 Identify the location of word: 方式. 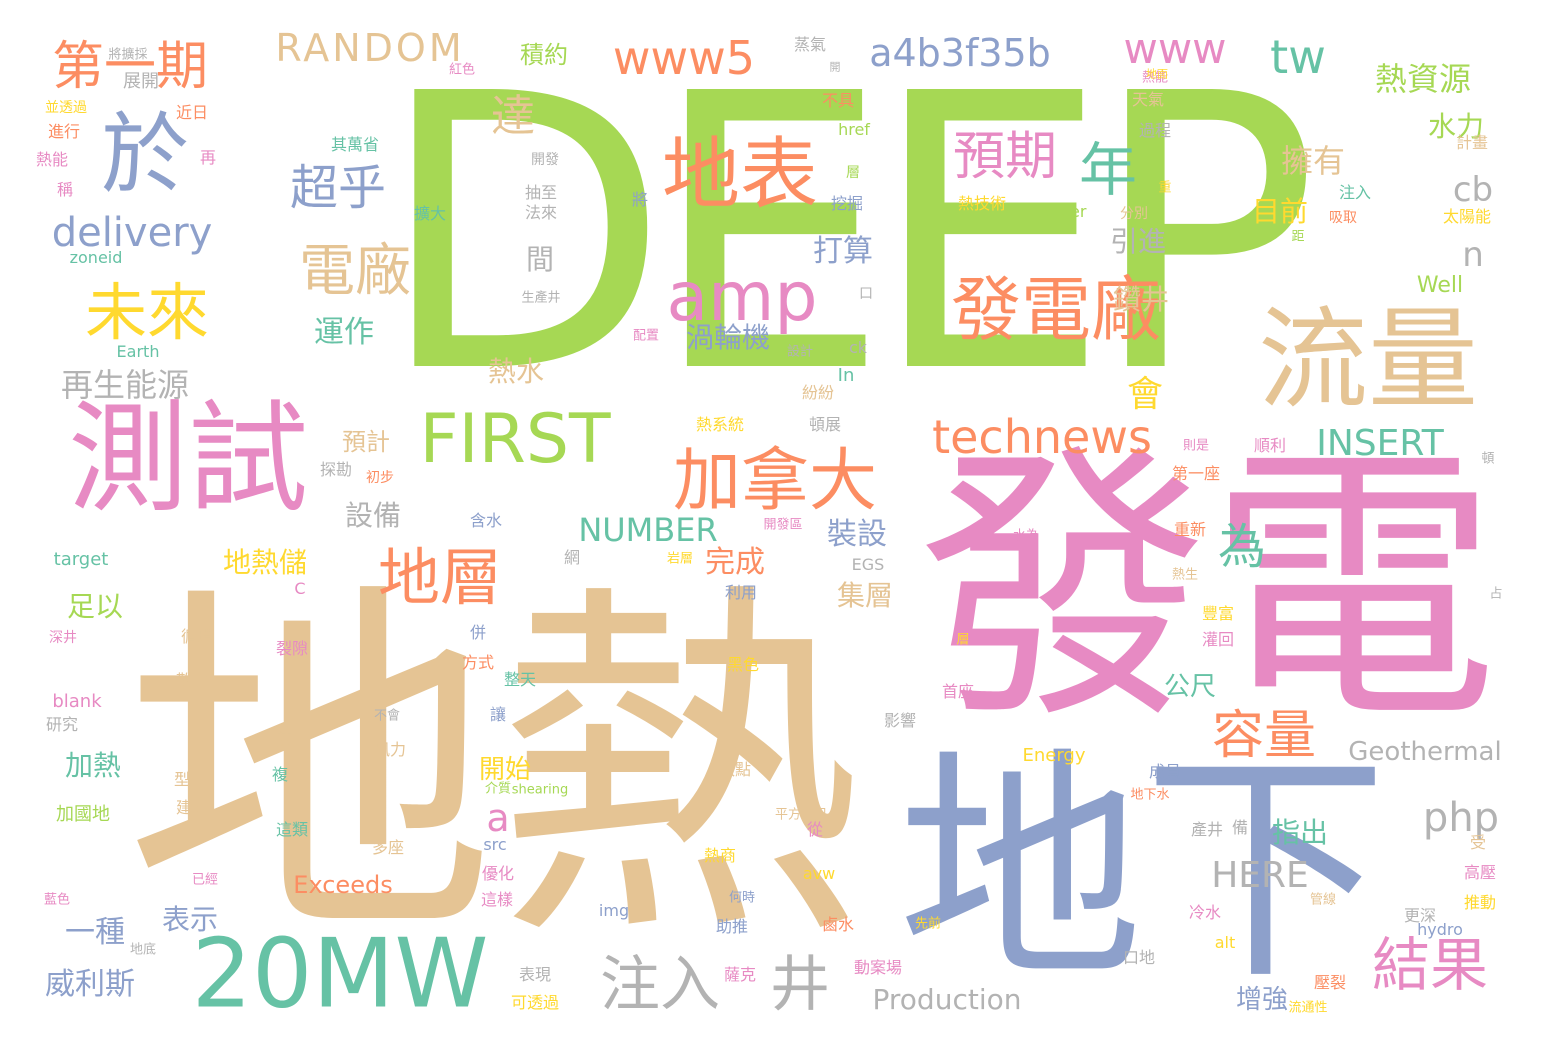
(478, 662).